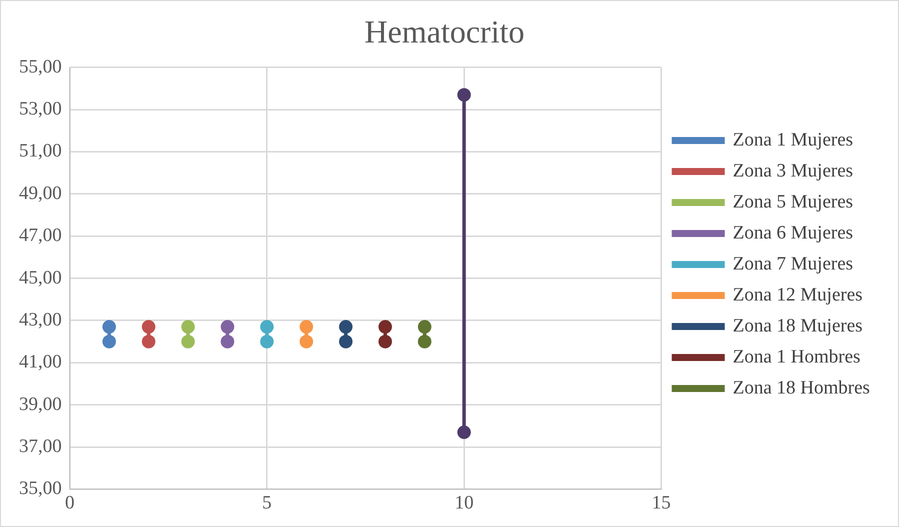 Image resolution: width=899 pixels, height=527 pixels. Describe the element at coordinates (267, 503) in the screenshot. I see `x-tick-label: 5` at that location.